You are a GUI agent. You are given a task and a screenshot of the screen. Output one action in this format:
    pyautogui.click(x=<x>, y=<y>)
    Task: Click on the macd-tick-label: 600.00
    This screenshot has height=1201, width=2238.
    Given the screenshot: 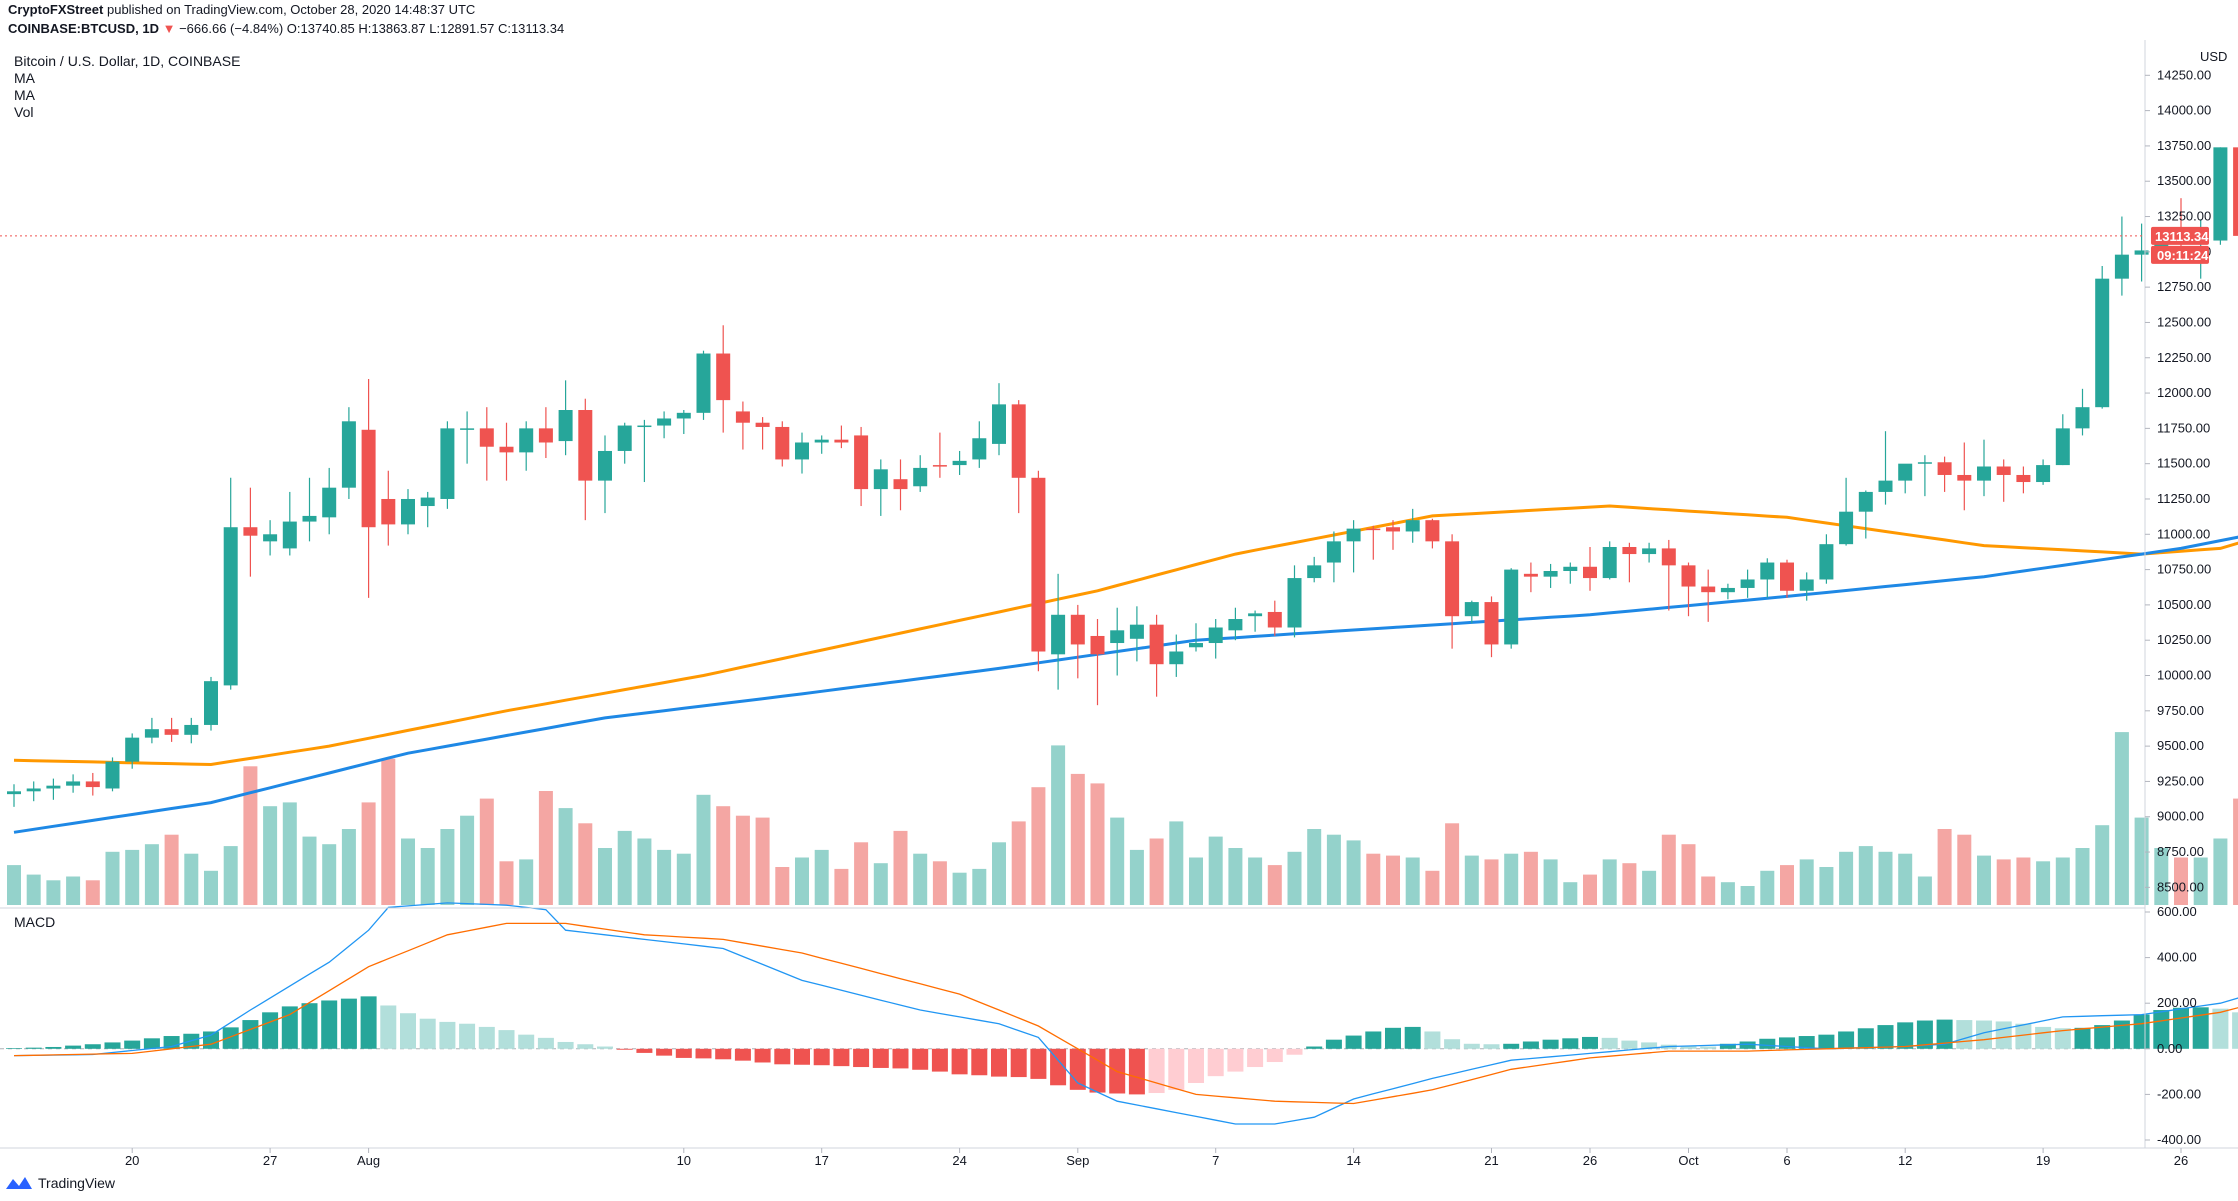 What is the action you would take?
    pyautogui.click(x=2177, y=911)
    